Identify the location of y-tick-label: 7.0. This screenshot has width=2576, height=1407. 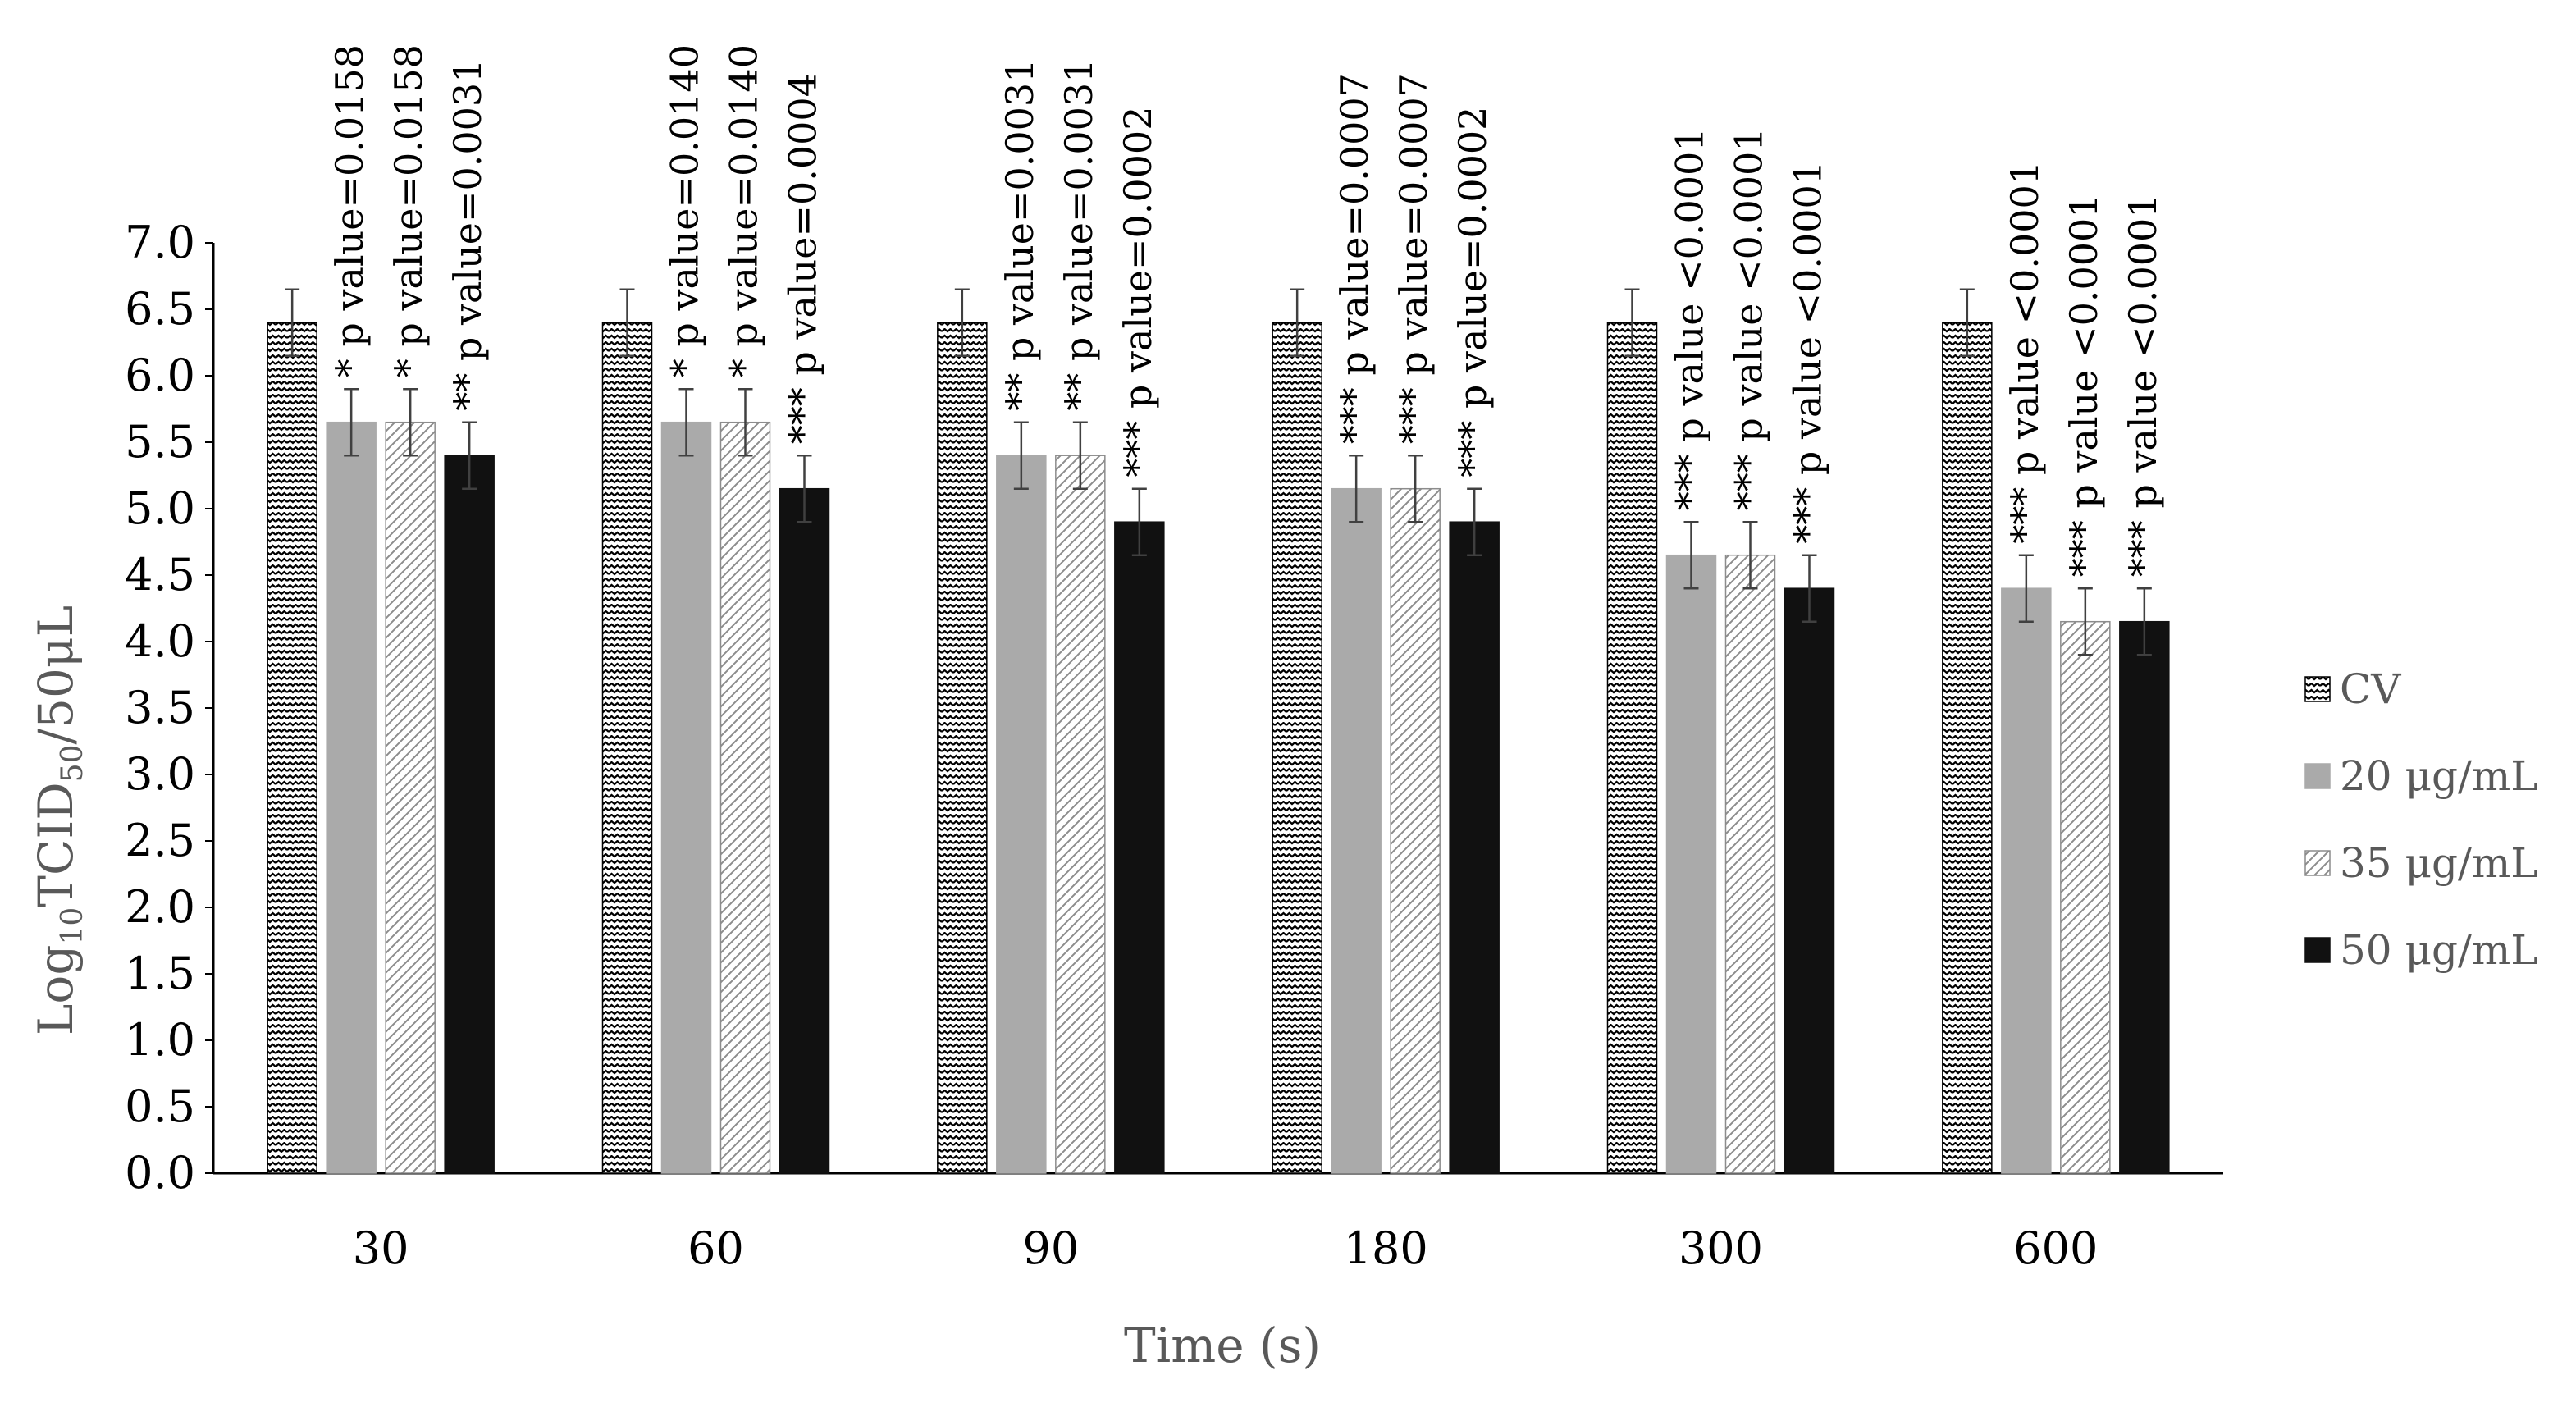
(160, 242).